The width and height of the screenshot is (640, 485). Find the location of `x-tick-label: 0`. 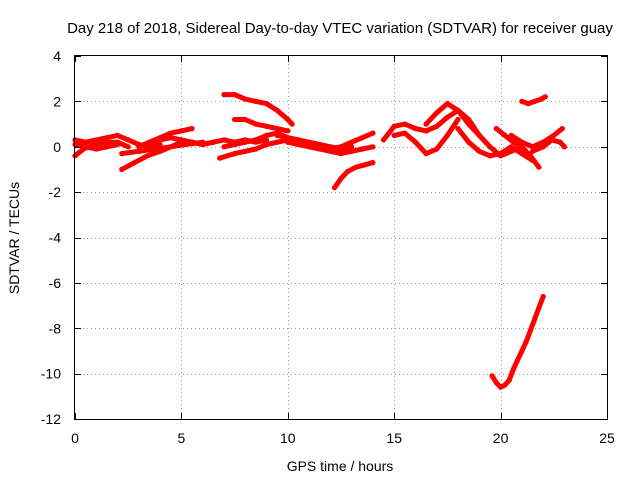

x-tick-label: 0 is located at coordinates (75, 438).